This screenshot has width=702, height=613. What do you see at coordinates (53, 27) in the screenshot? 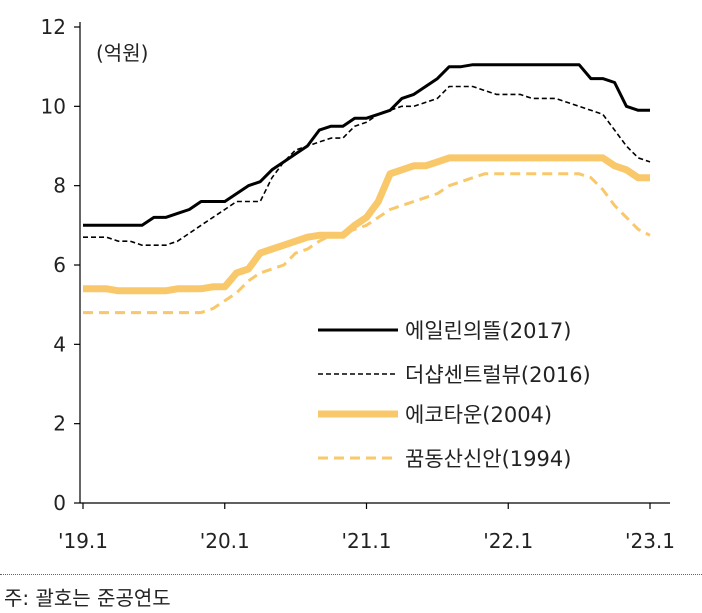
I see `y-tick-label: 12` at bounding box center [53, 27].